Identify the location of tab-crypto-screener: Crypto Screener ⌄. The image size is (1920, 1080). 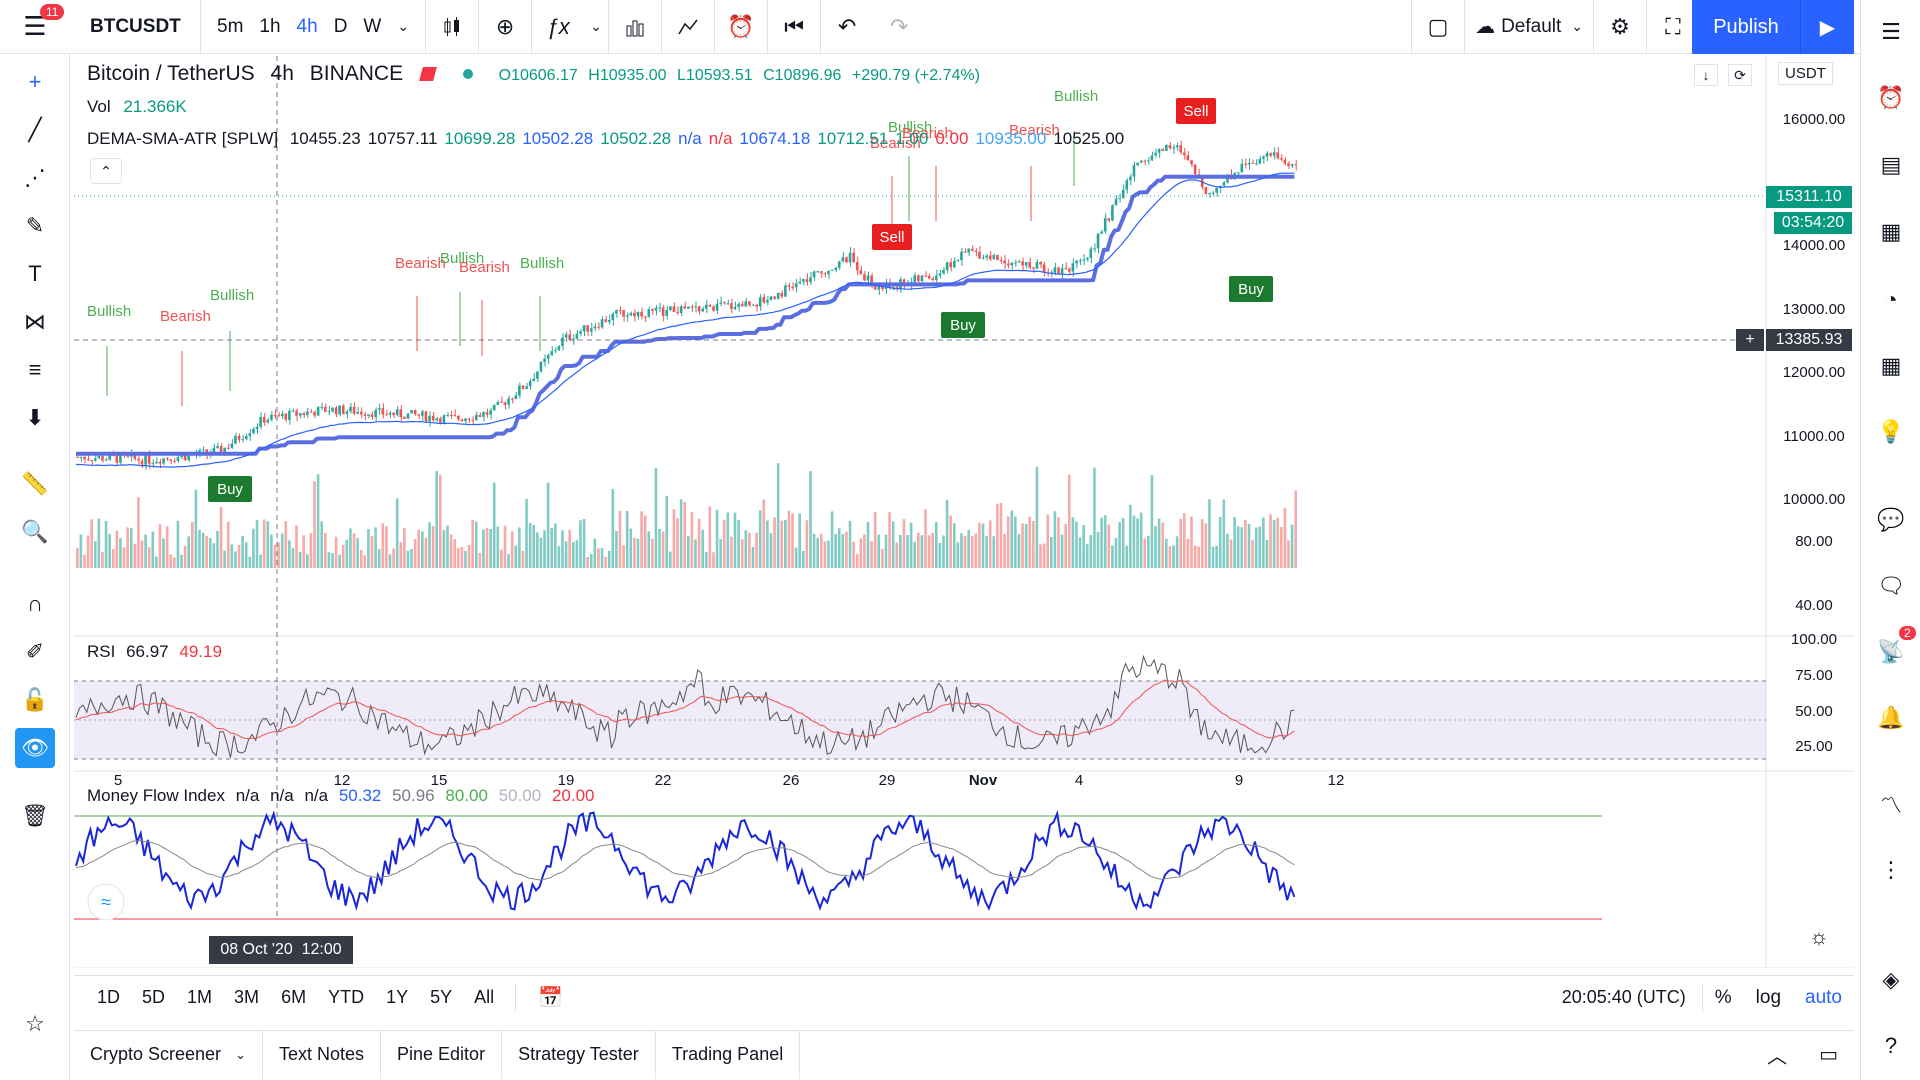
(168, 1054).